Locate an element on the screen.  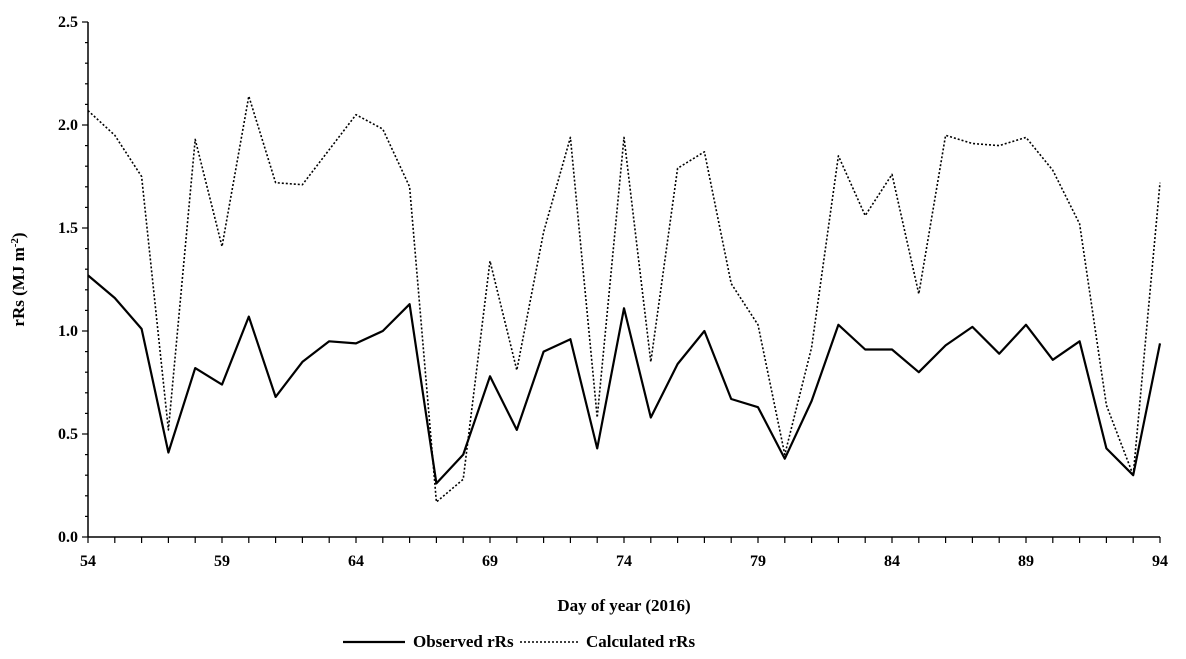
legend-calculated: Calculated rRs is located at coordinates (607, 641).